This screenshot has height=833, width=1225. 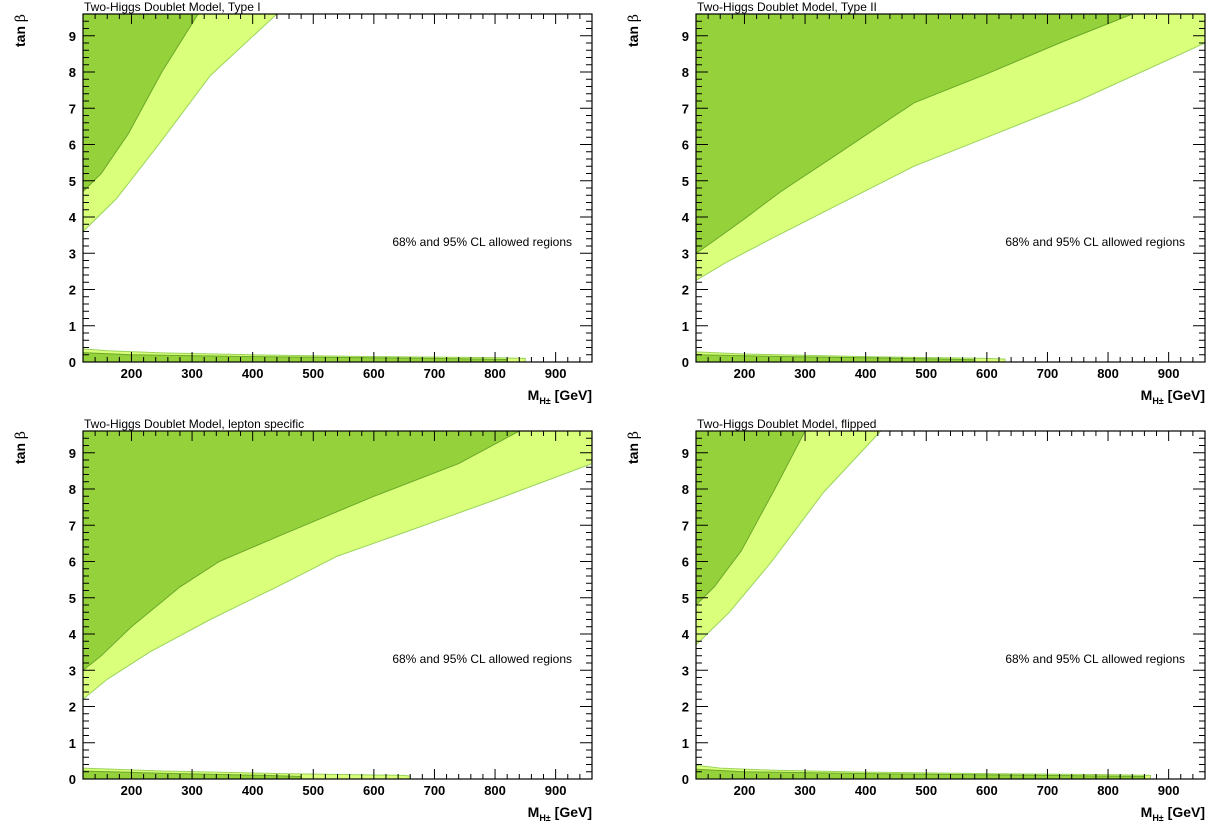 What do you see at coordinates (172, 7) in the screenshot?
I see `chart-title: Two-Higgs Doublet Model, Type I` at bounding box center [172, 7].